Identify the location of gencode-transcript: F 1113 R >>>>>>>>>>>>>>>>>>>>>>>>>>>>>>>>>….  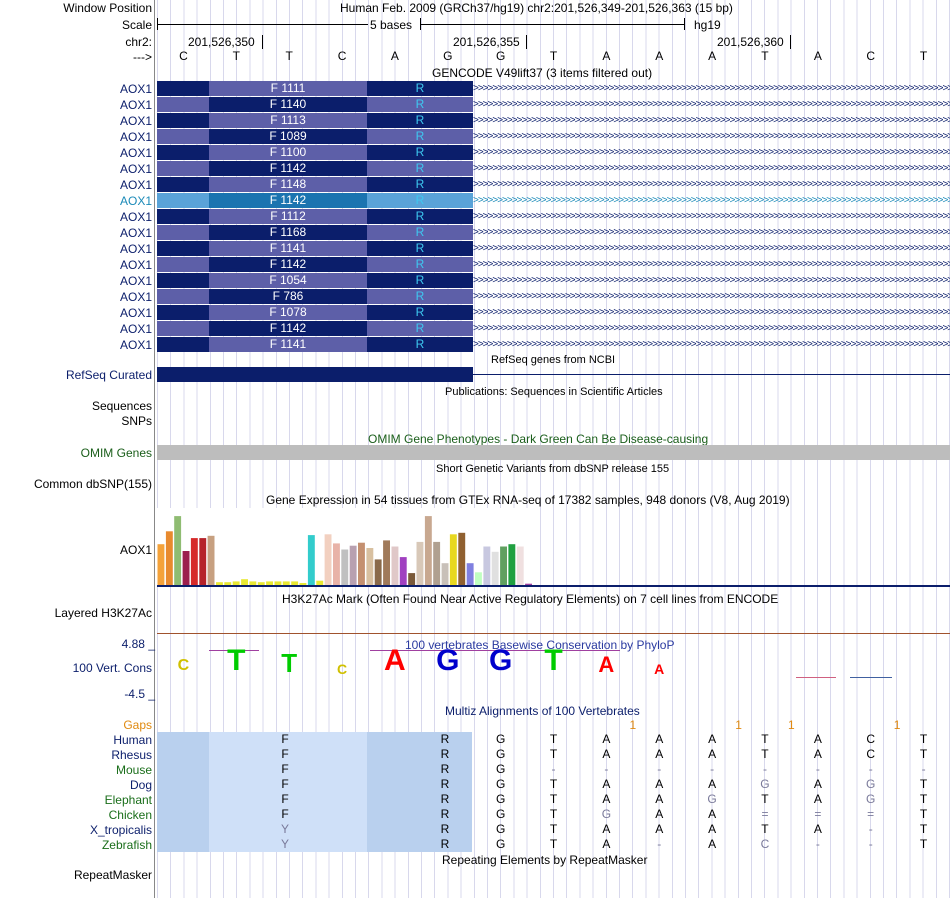
(553, 120).